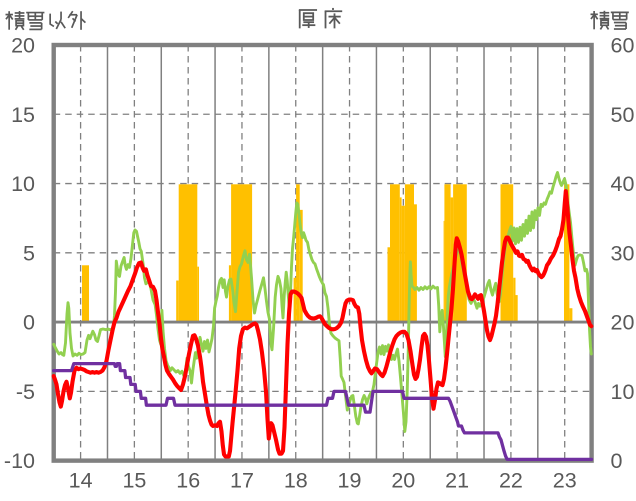 The width and height of the screenshot is (636, 501). I want to click on svg-text: 30, so click(623, 253).